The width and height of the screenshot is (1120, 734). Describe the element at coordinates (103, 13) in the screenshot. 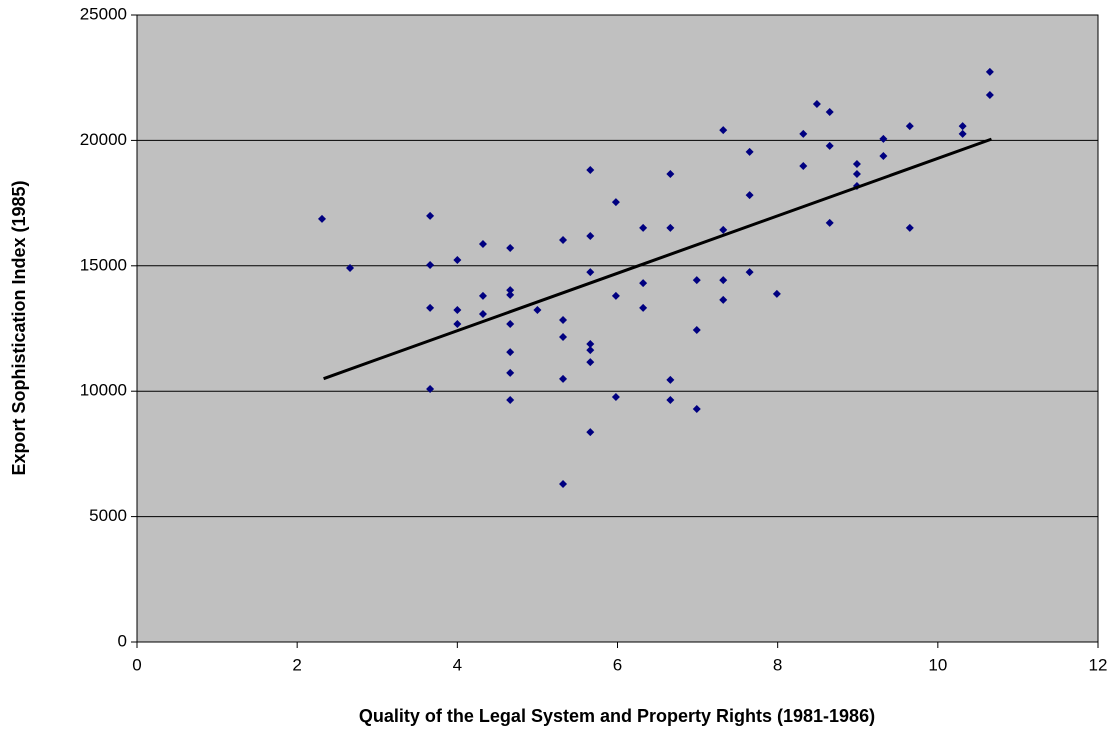

I see `y-tick-label: 25000` at that location.